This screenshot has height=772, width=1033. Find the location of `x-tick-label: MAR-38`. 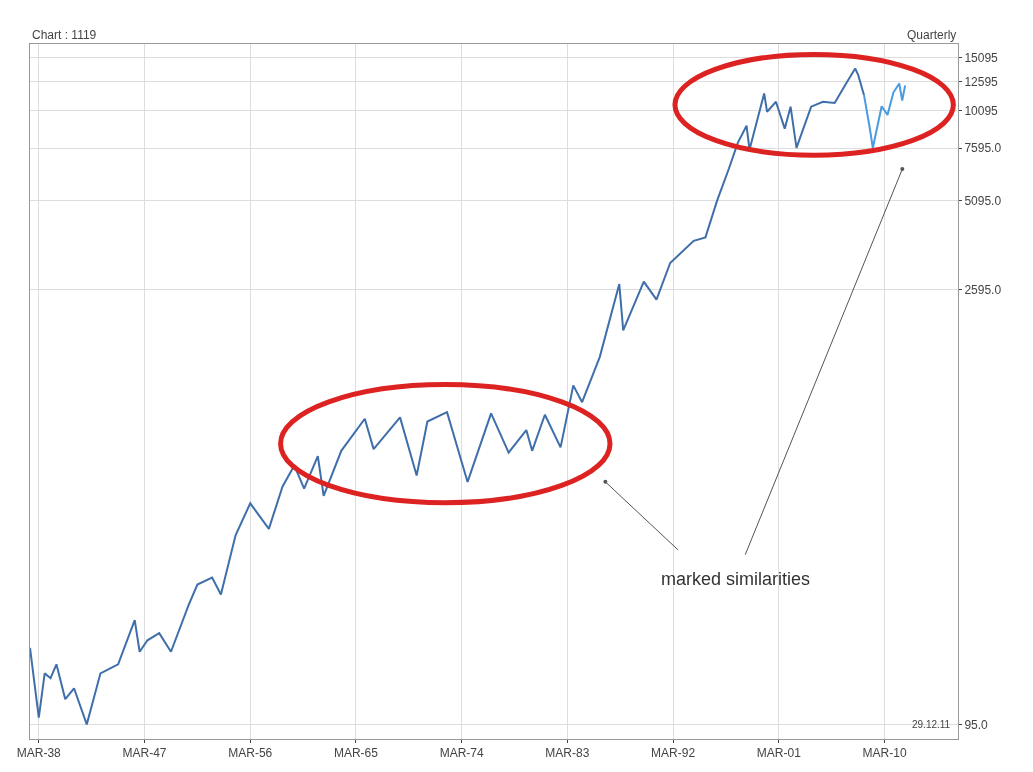

x-tick-label: MAR-38 is located at coordinates (39, 753).